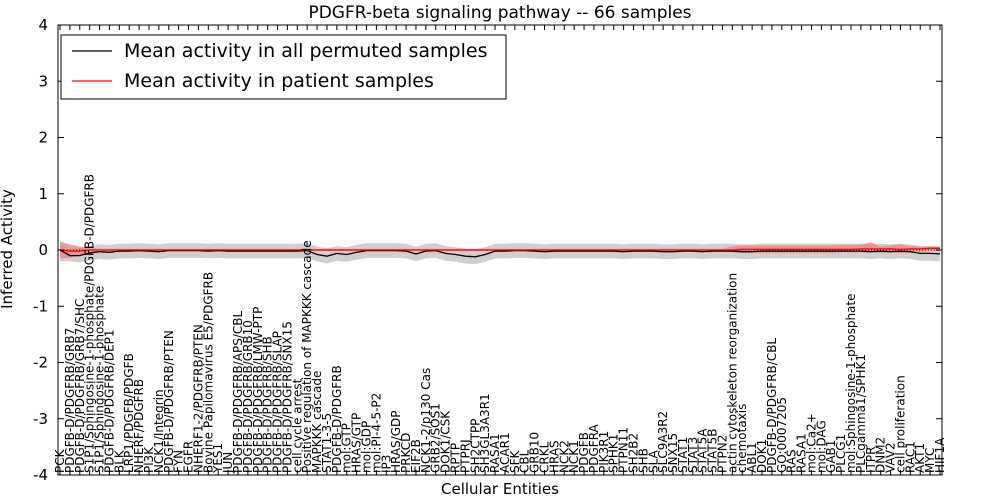  What do you see at coordinates (920, 458) in the screenshot?
I see `x-tick-label: AKT1` at bounding box center [920, 458].